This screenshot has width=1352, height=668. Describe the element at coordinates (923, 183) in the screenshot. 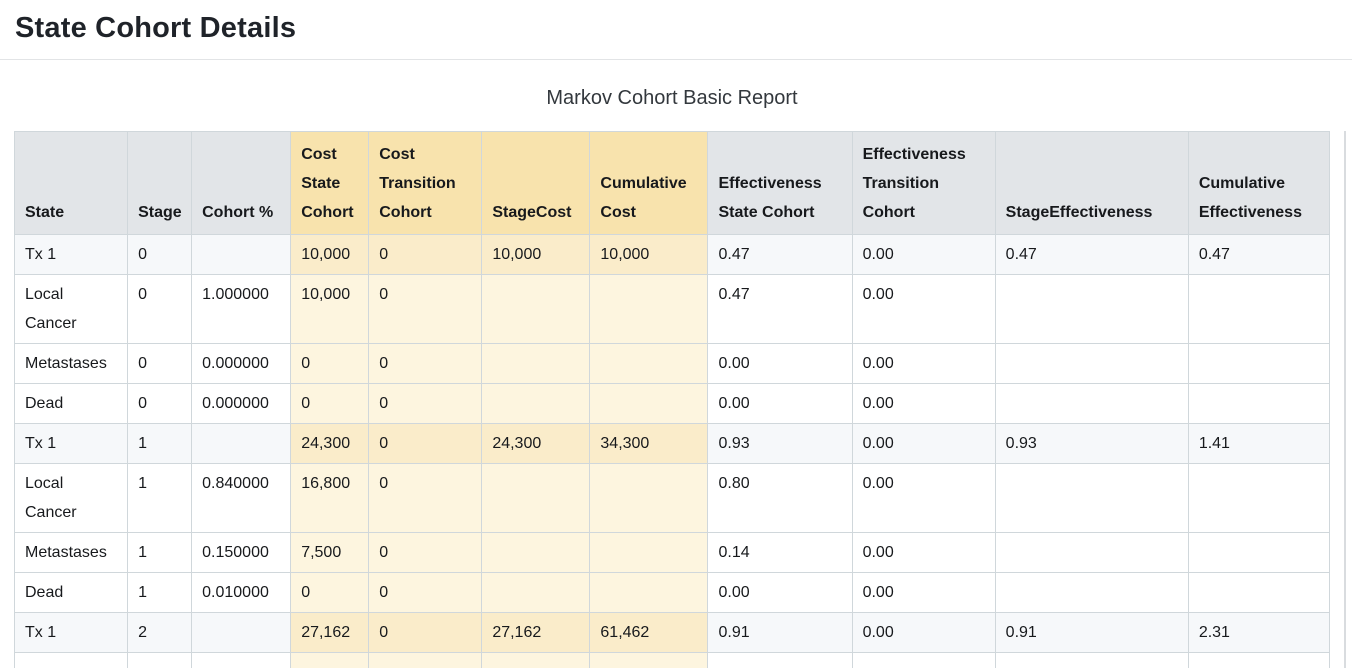

I see `column-header-eff-transition: Effectiveness Transition Cohort` at that location.